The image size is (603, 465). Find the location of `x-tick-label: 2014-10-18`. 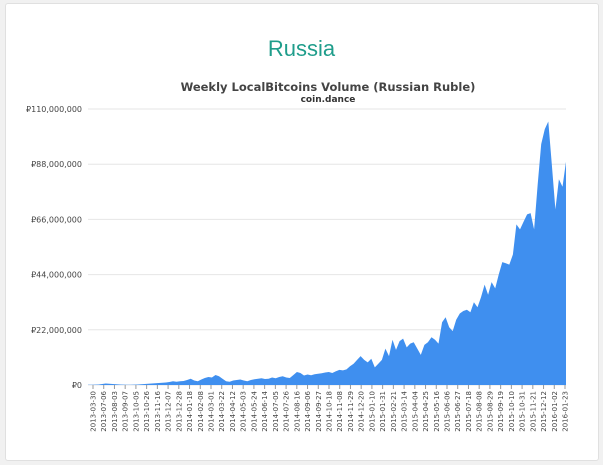

x-tick-label: 2014-10-18 is located at coordinates (330, 411).